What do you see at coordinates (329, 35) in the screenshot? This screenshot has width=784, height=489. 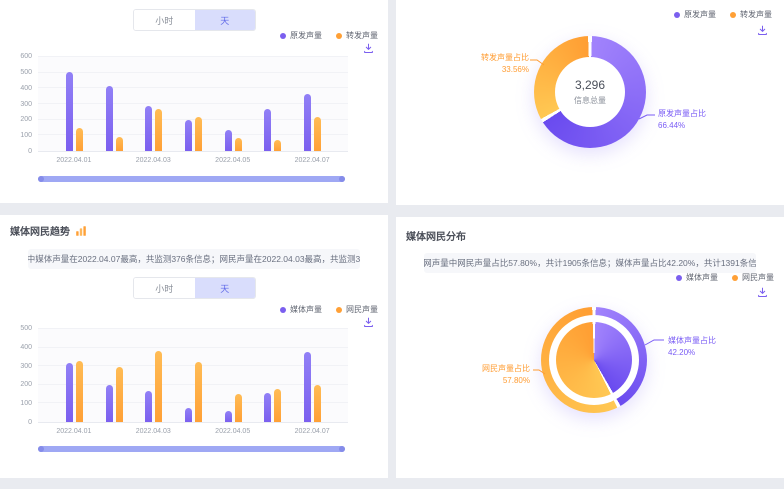 I see `legend: 原发声量 转发声量` at bounding box center [329, 35].